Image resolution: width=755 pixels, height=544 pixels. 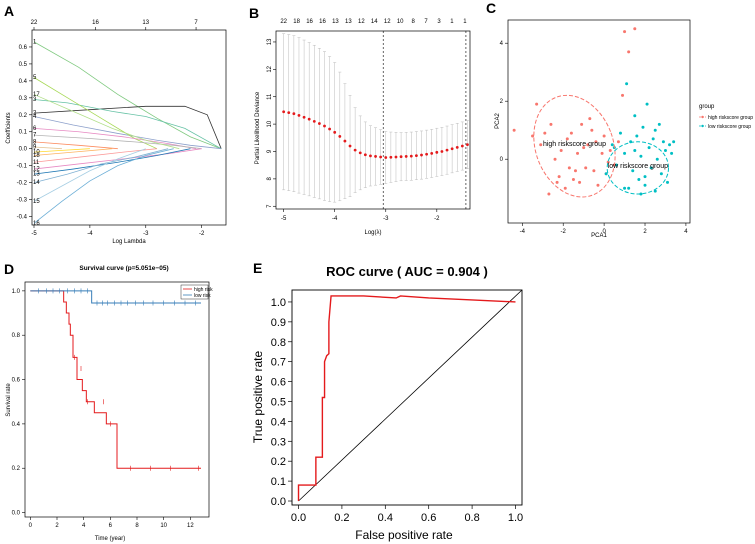 What do you see at coordinates (599, 121) in the screenshot?
I see `plot-frame-c` at bounding box center [599, 121].